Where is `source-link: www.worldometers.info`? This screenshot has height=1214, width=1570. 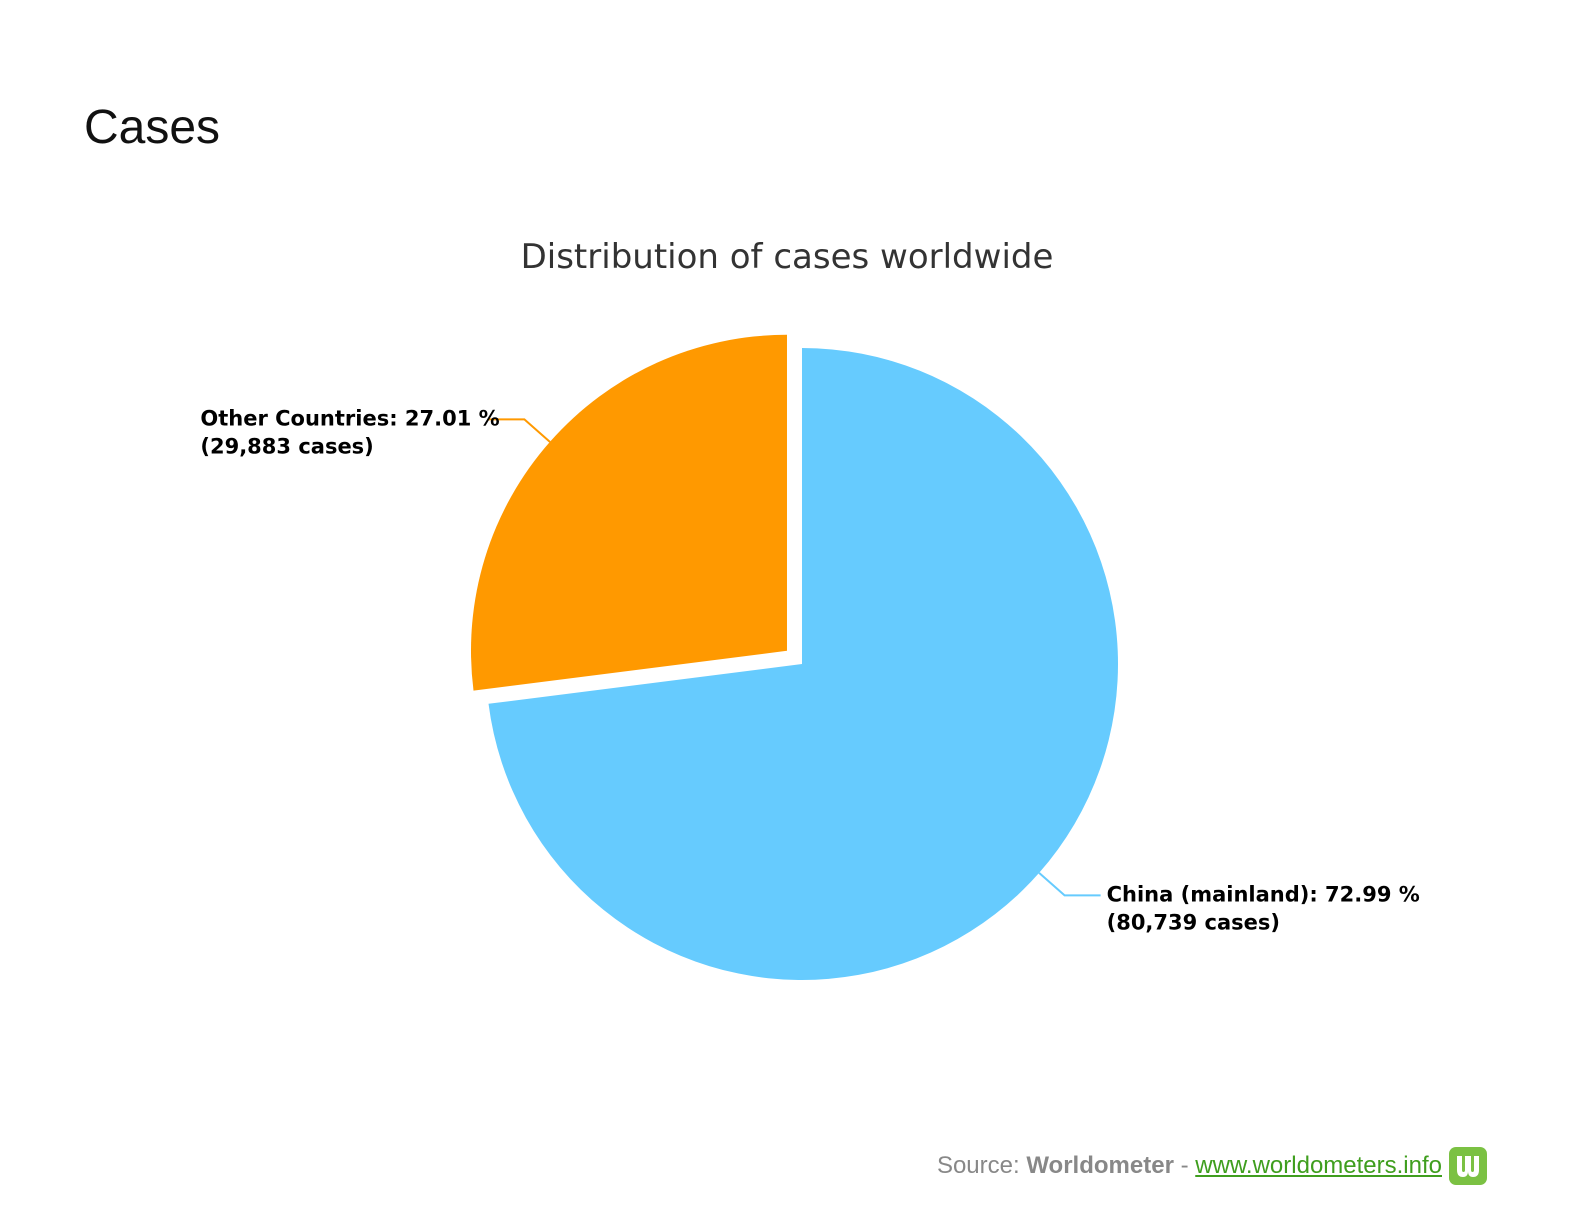 source-link: www.worldometers.info is located at coordinates (1318, 1165).